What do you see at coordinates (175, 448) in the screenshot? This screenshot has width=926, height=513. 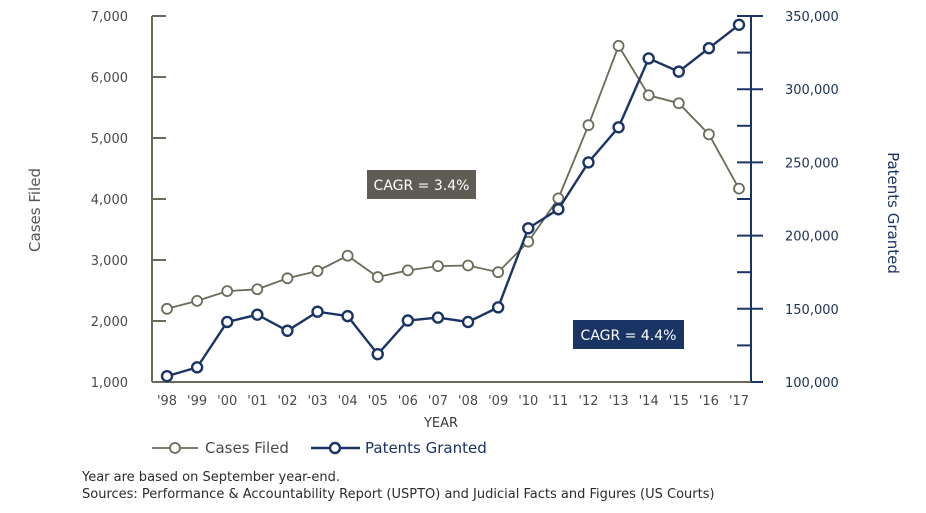 I see `legend-marker-cases-filed` at bounding box center [175, 448].